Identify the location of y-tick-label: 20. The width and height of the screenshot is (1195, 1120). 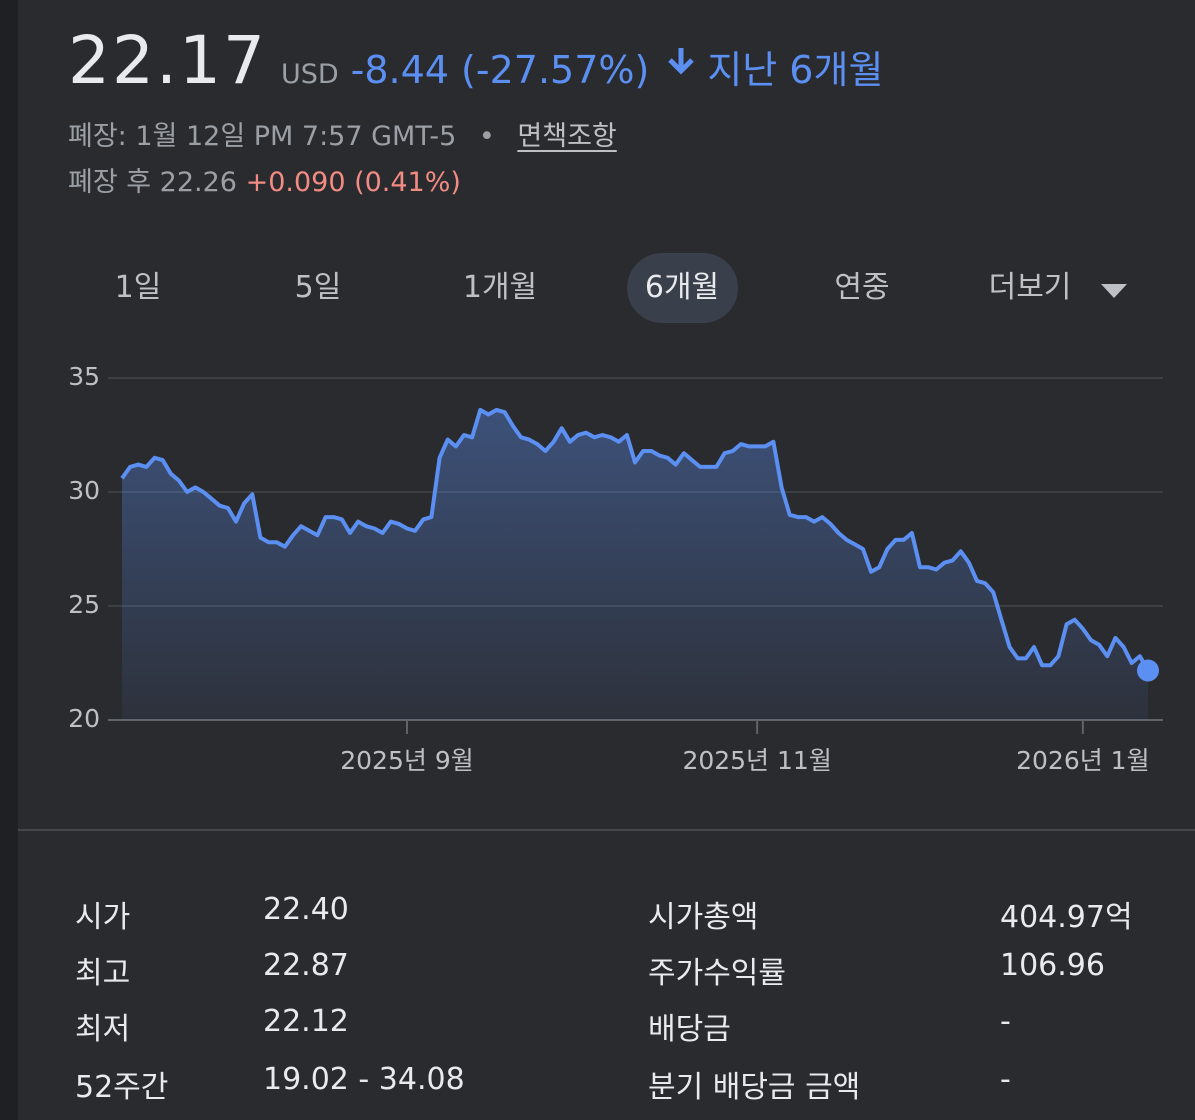
(84, 718).